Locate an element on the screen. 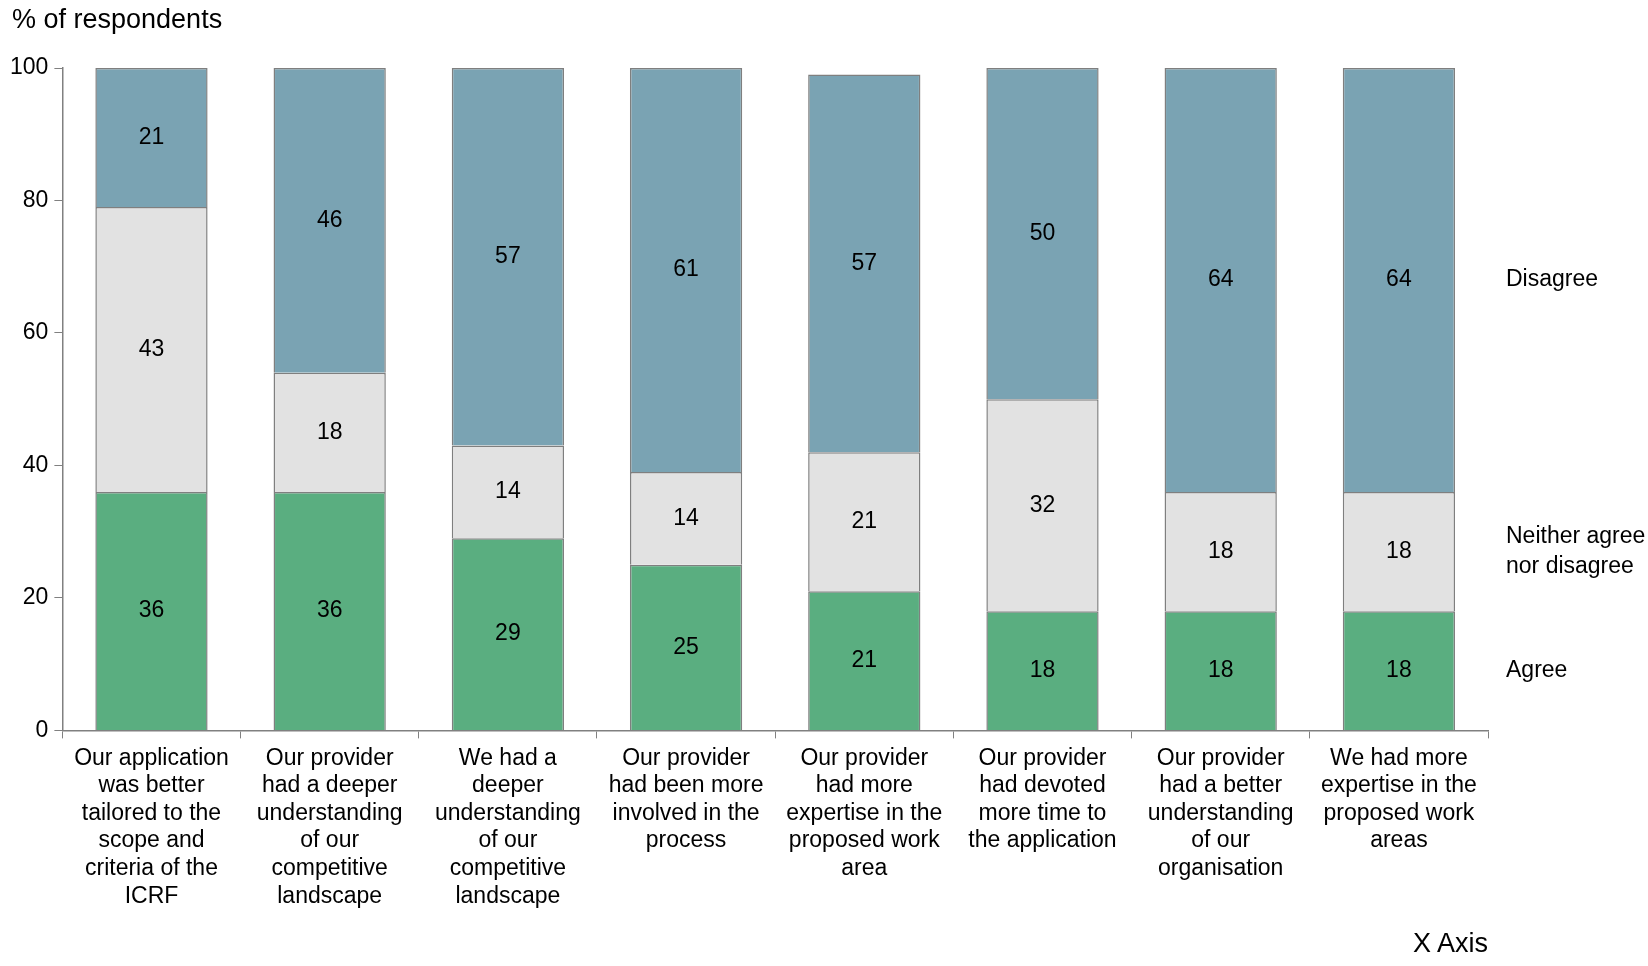 The width and height of the screenshot is (1648, 966). y-tick-label: 60 is located at coordinates (35, 331).